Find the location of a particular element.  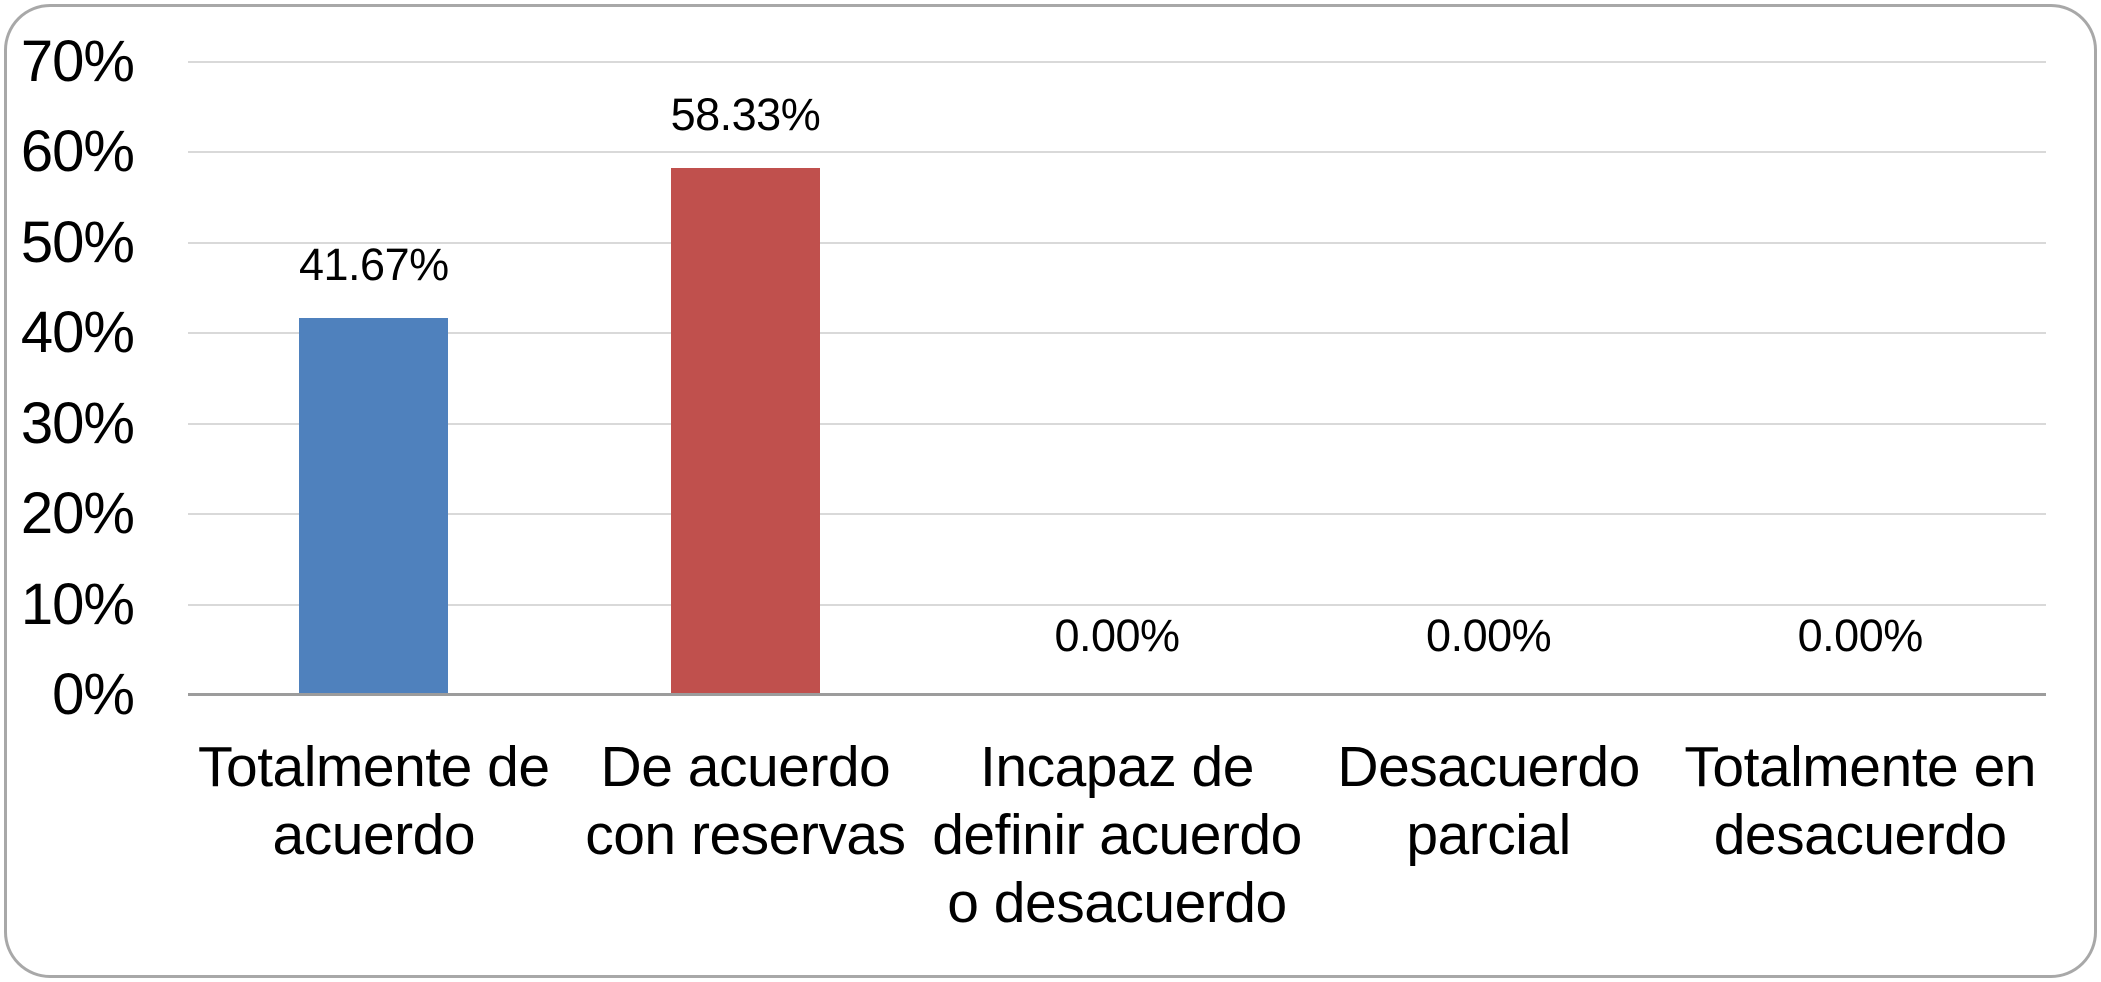

y-tick-label-40pct: 40% is located at coordinates (77, 333).